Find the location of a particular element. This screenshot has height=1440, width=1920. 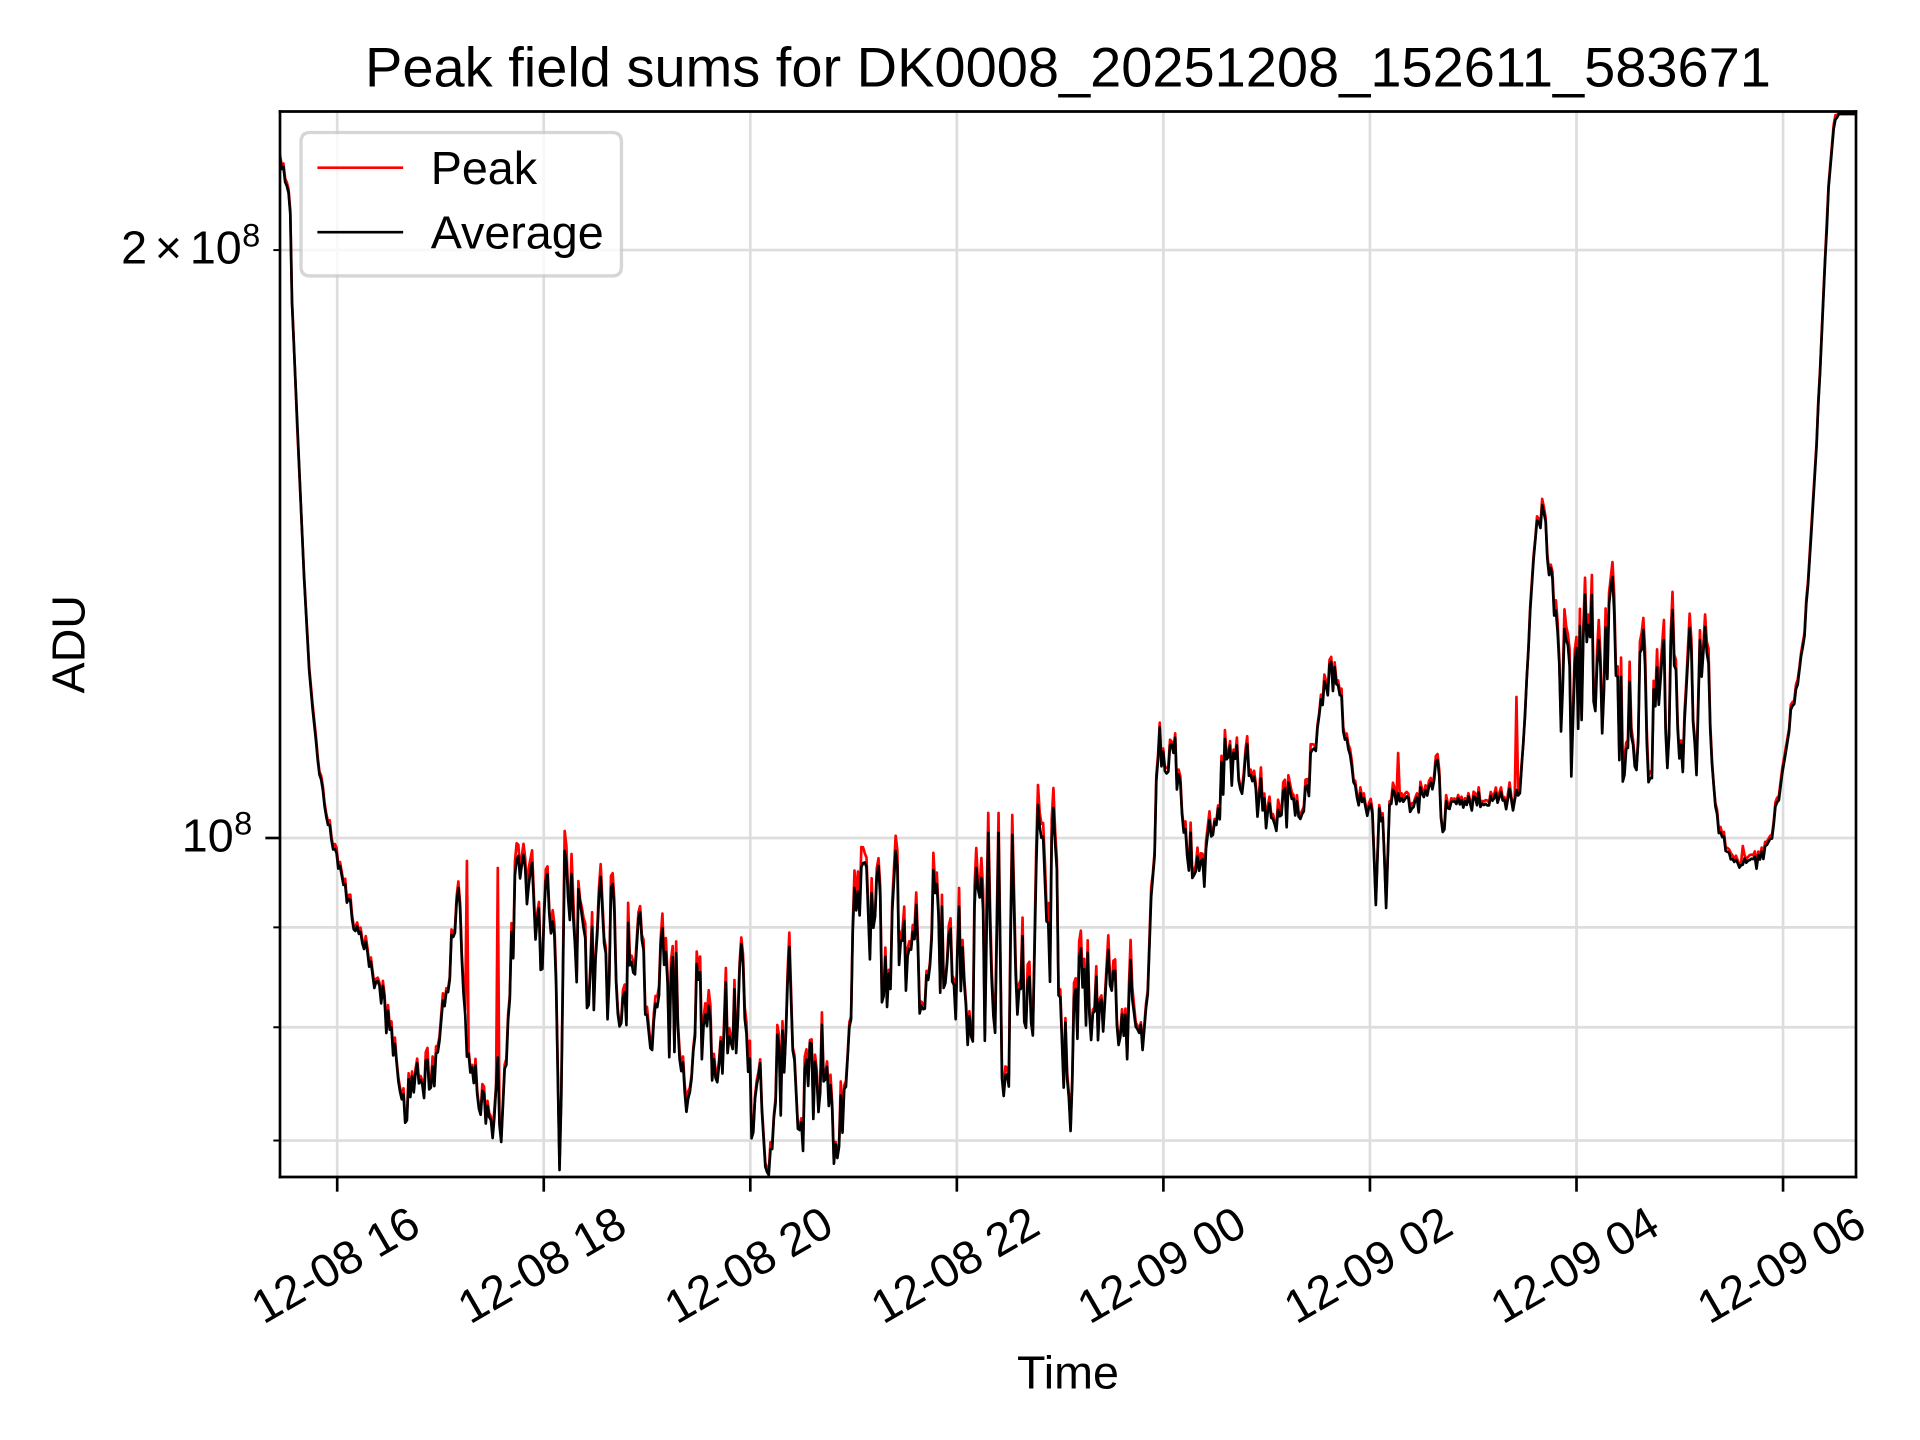

svg-text: Peak is located at coordinates (484, 168).